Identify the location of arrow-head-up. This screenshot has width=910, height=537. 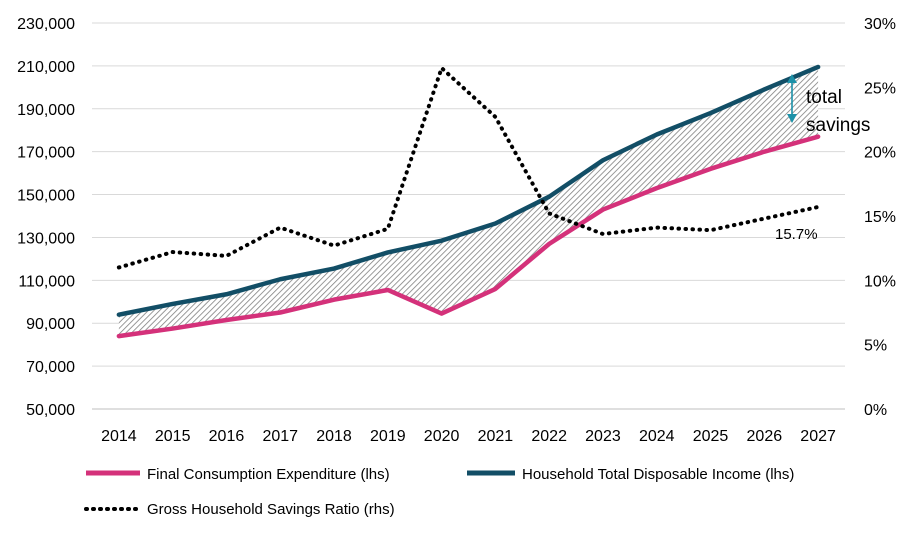
(792, 78).